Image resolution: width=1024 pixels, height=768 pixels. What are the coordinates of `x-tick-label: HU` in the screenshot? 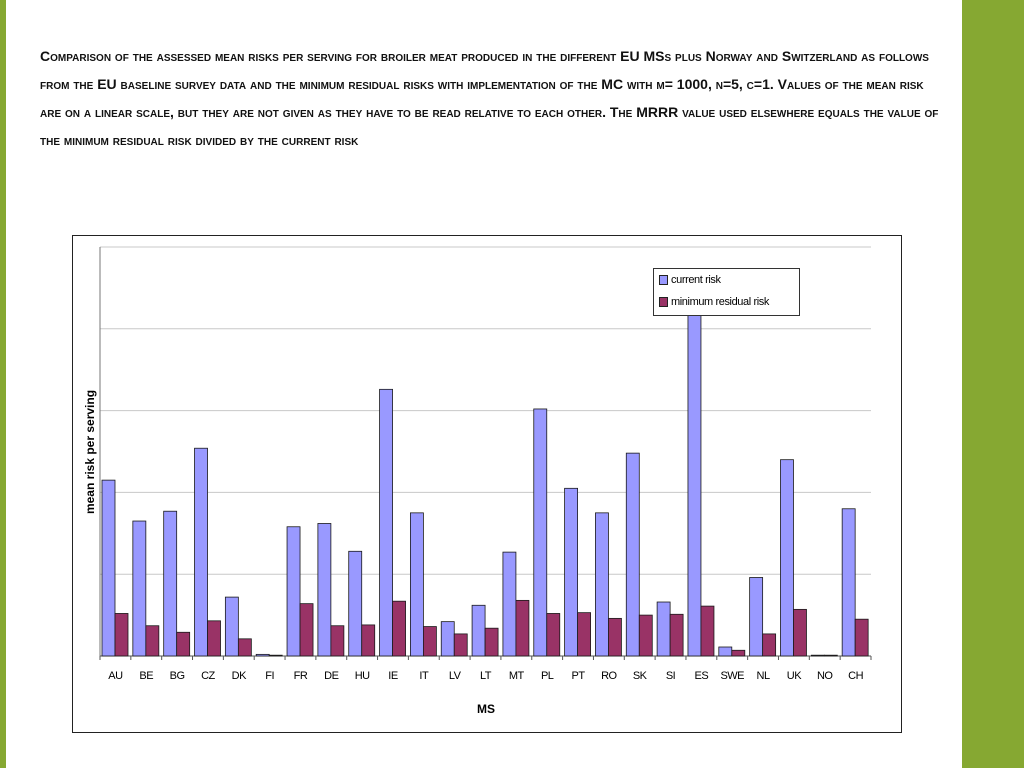 It's located at (362, 676).